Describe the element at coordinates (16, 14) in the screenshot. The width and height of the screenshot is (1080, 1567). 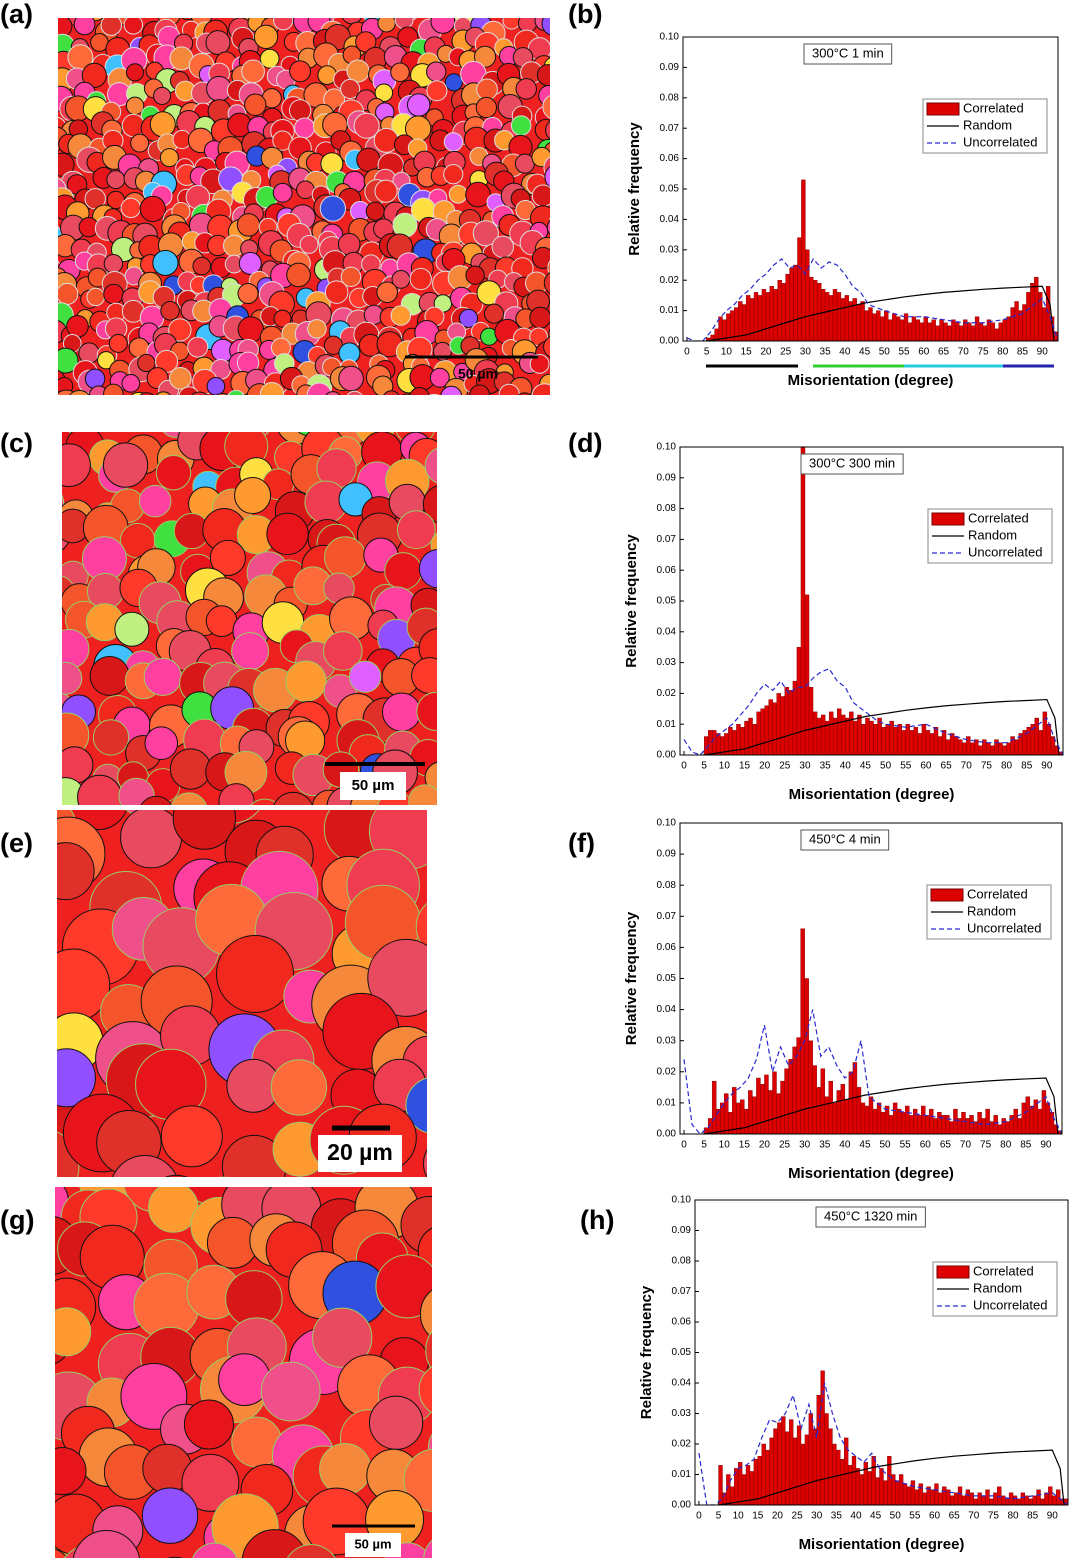
I see `panel-label: (a)` at that location.